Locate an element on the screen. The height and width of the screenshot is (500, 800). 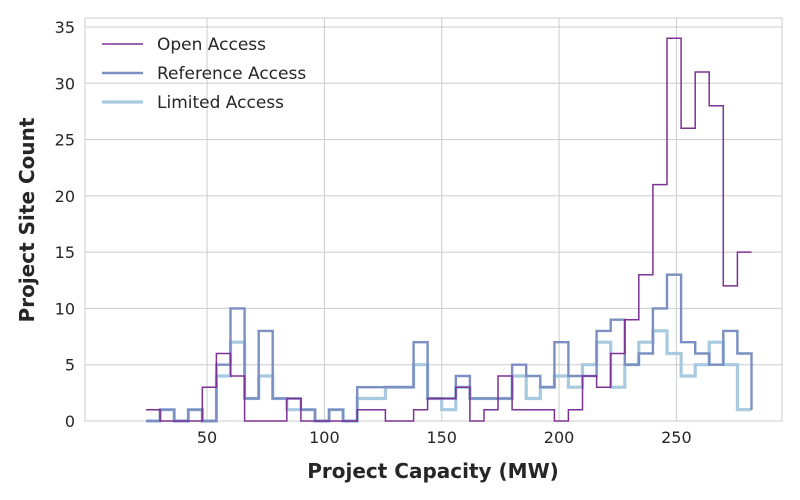
x-tick-label: 150 is located at coordinates (441, 437).